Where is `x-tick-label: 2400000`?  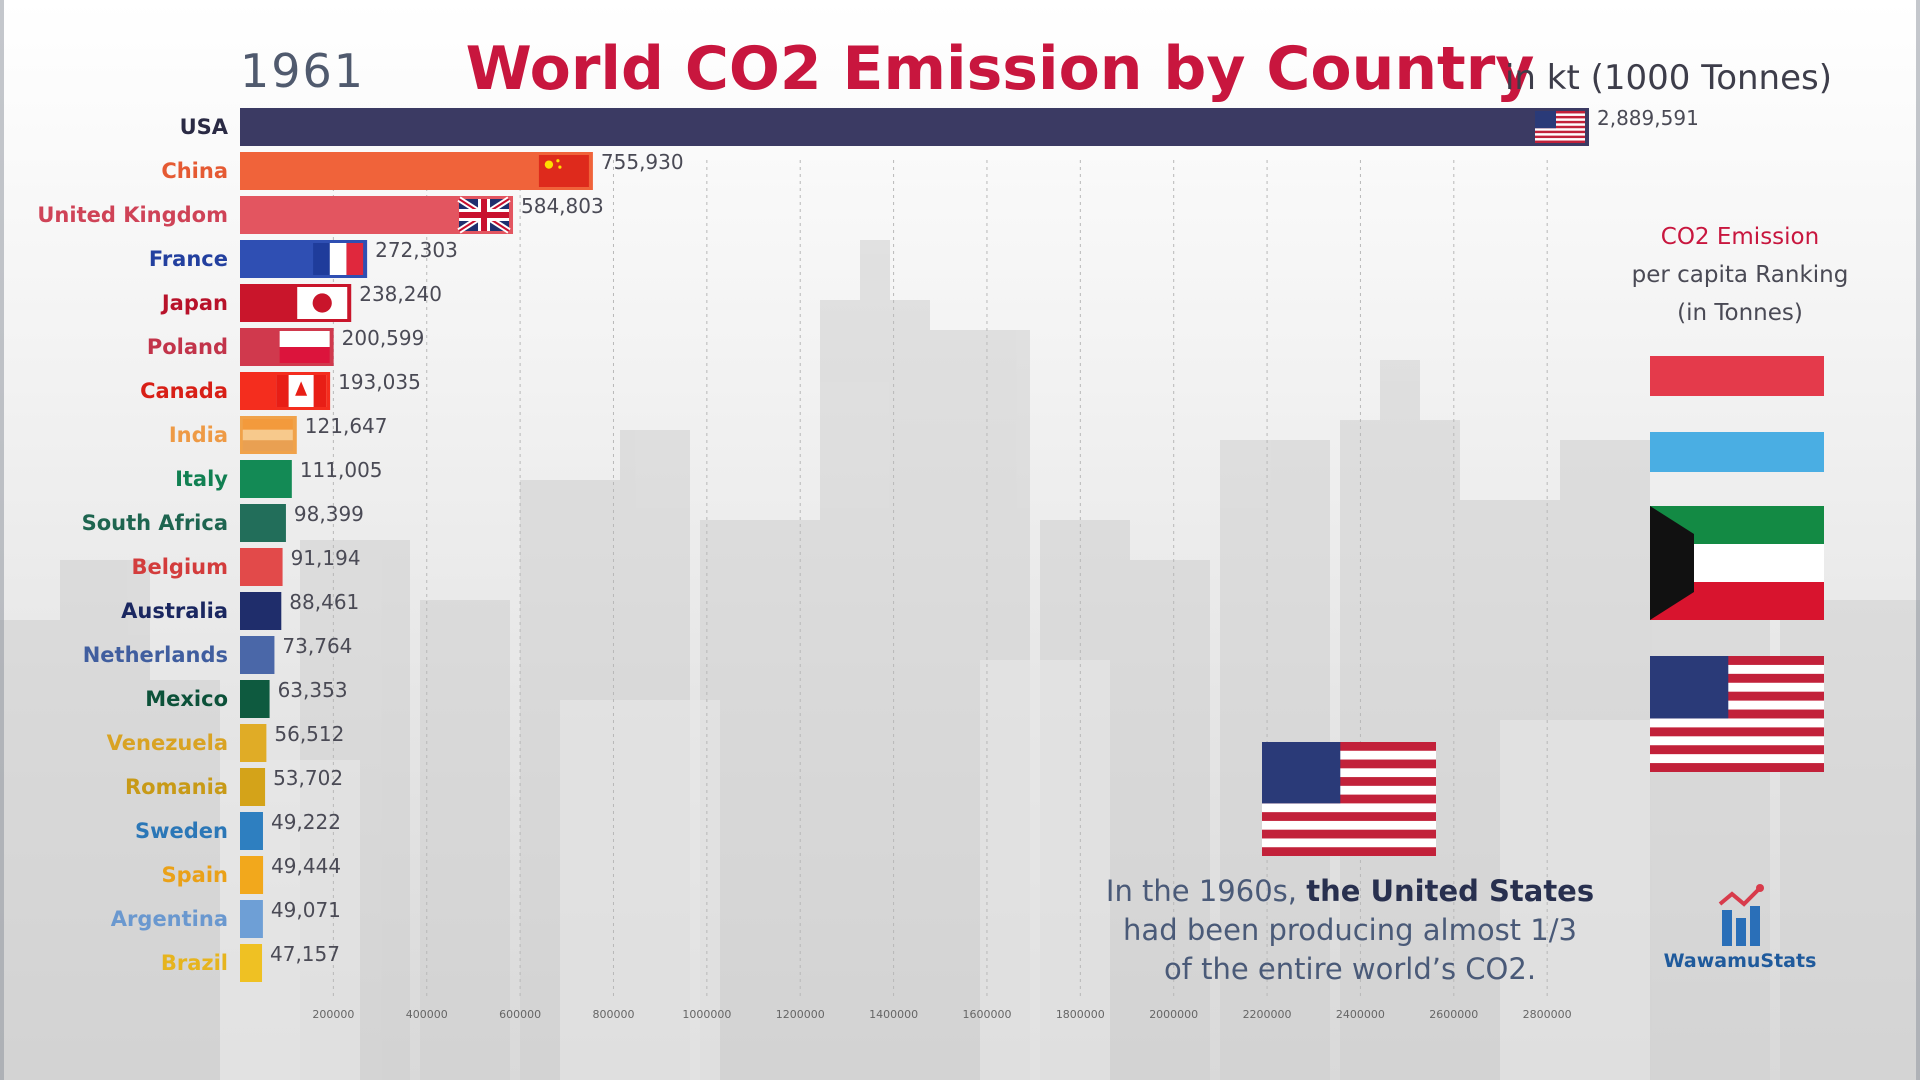
x-tick-label: 2400000 is located at coordinates (1360, 1014).